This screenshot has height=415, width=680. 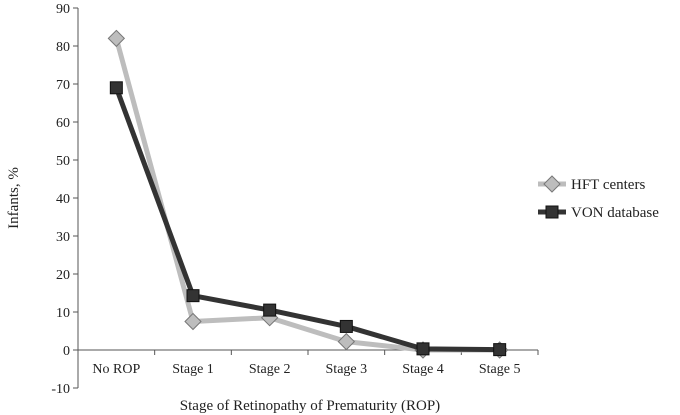 I want to click on y-axis-title: Infants, %, so click(x=14, y=198).